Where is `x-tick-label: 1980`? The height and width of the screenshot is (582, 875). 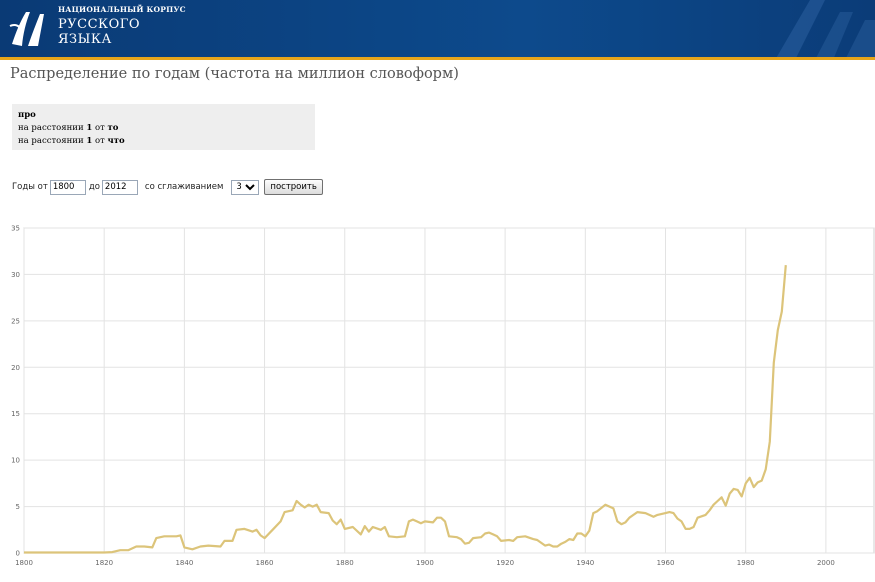 x-tick-label: 1980 is located at coordinates (746, 563).